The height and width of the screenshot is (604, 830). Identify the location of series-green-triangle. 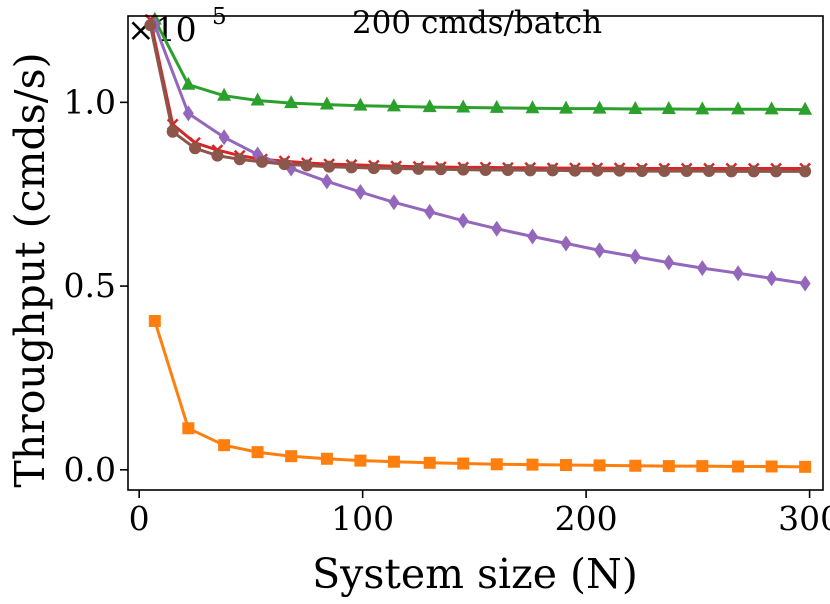
(480, 63).